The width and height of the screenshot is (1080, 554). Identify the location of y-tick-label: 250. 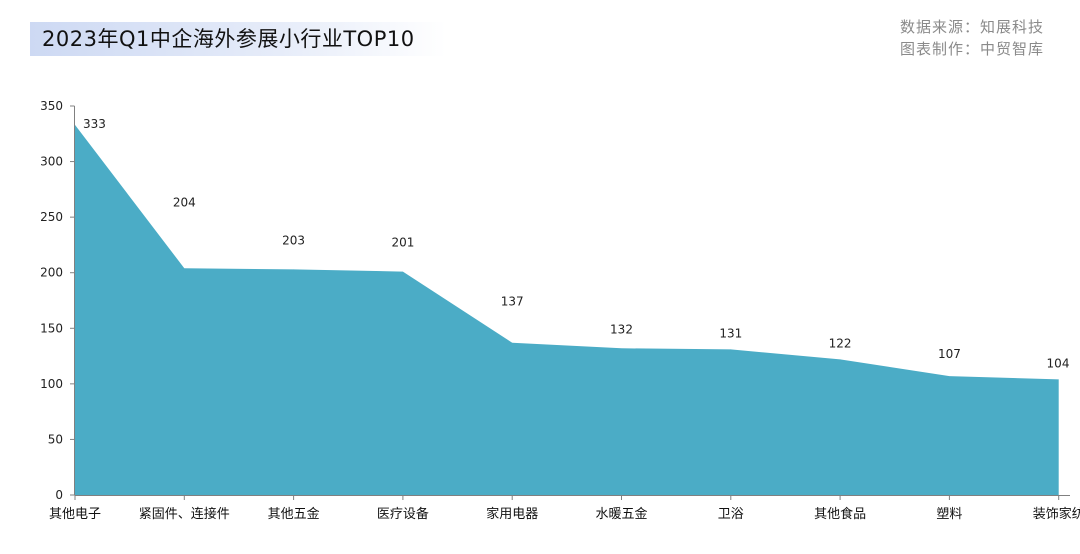
(51, 217).